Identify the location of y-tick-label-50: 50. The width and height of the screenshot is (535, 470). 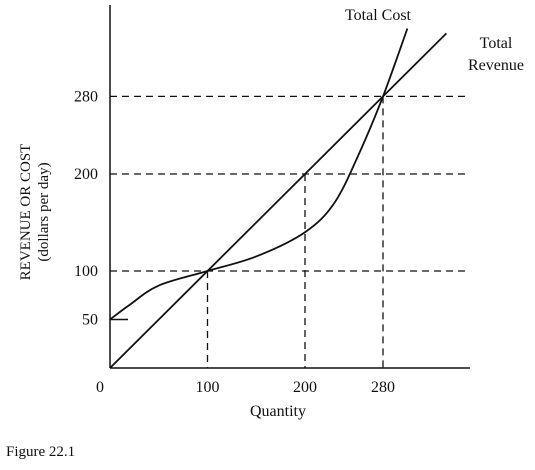
(90, 320).